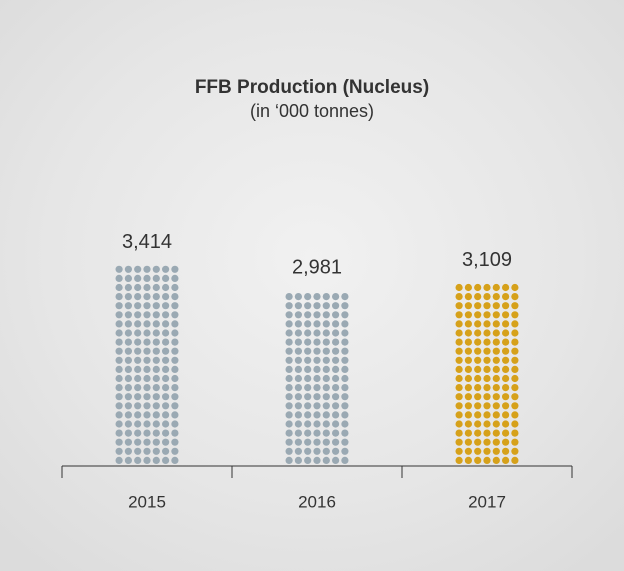 This screenshot has height=571, width=624. What do you see at coordinates (147, 242) in the screenshot?
I see `value-label: 3,414` at bounding box center [147, 242].